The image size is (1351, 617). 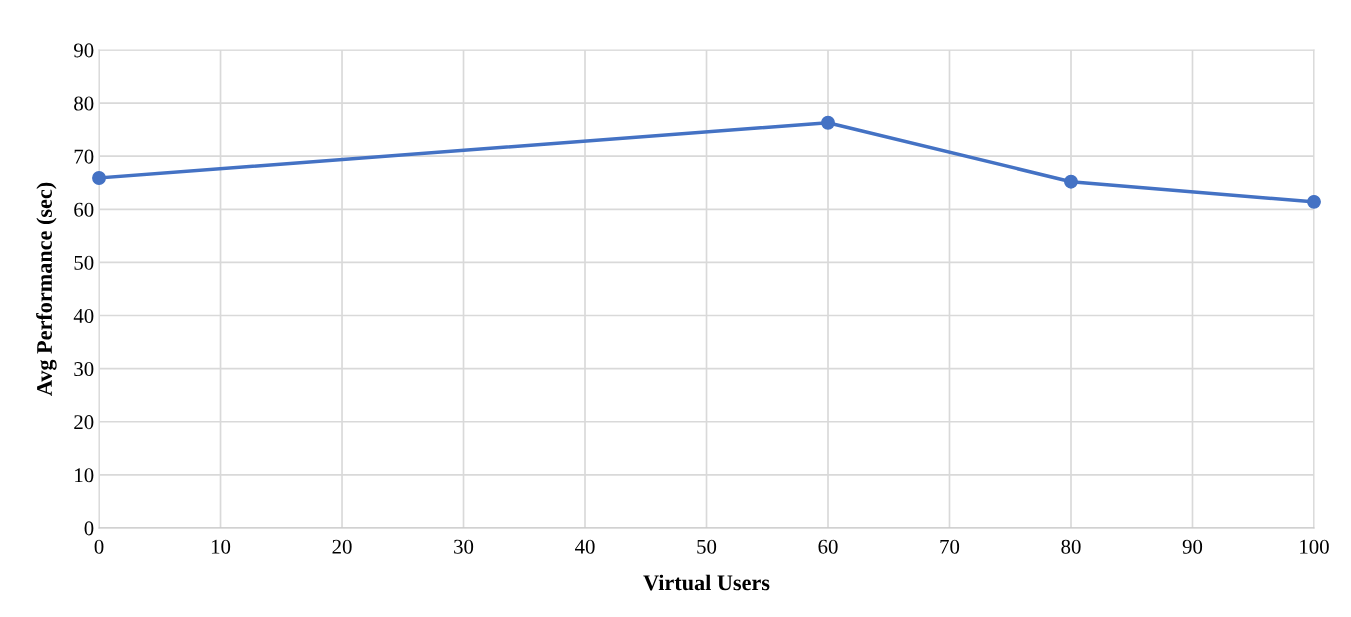 I want to click on x-tick-label: 60, so click(x=828, y=546).